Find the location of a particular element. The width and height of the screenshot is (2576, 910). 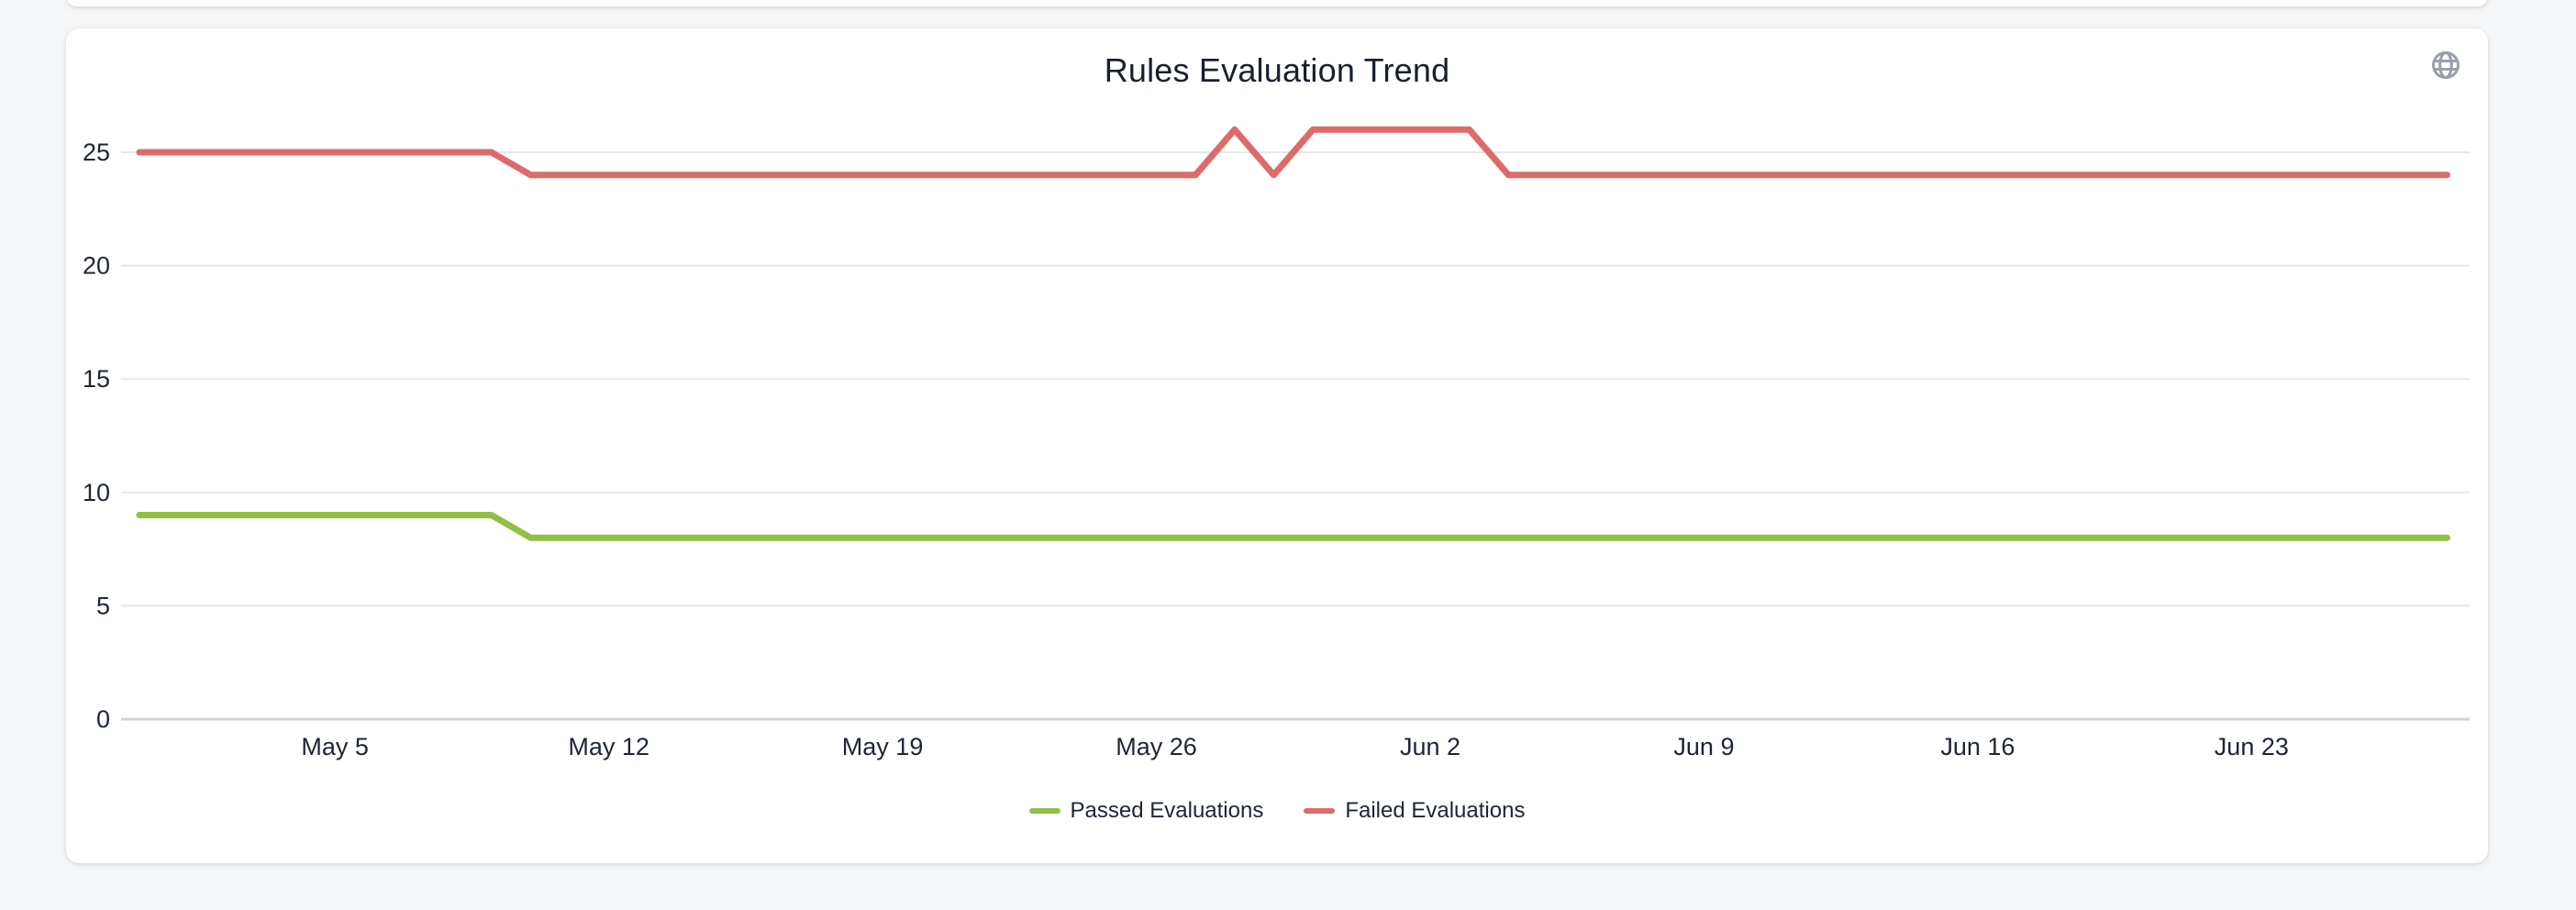

failed-series-swatch is located at coordinates (1320, 811).